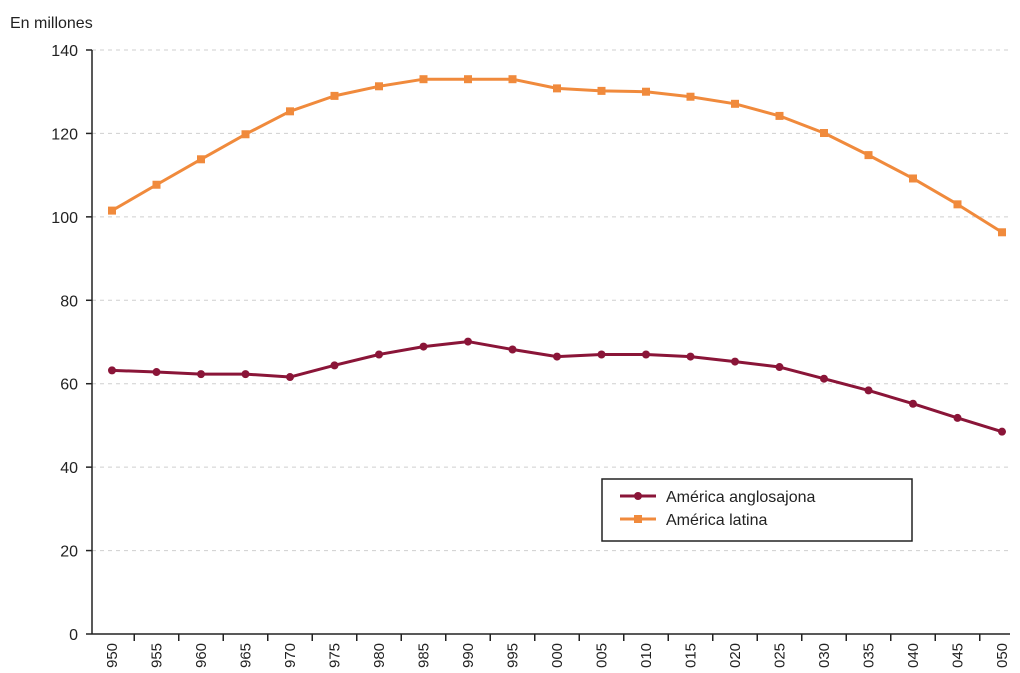  What do you see at coordinates (157, 655) in the screenshot?
I see `x-tick-label: 955` at bounding box center [157, 655].